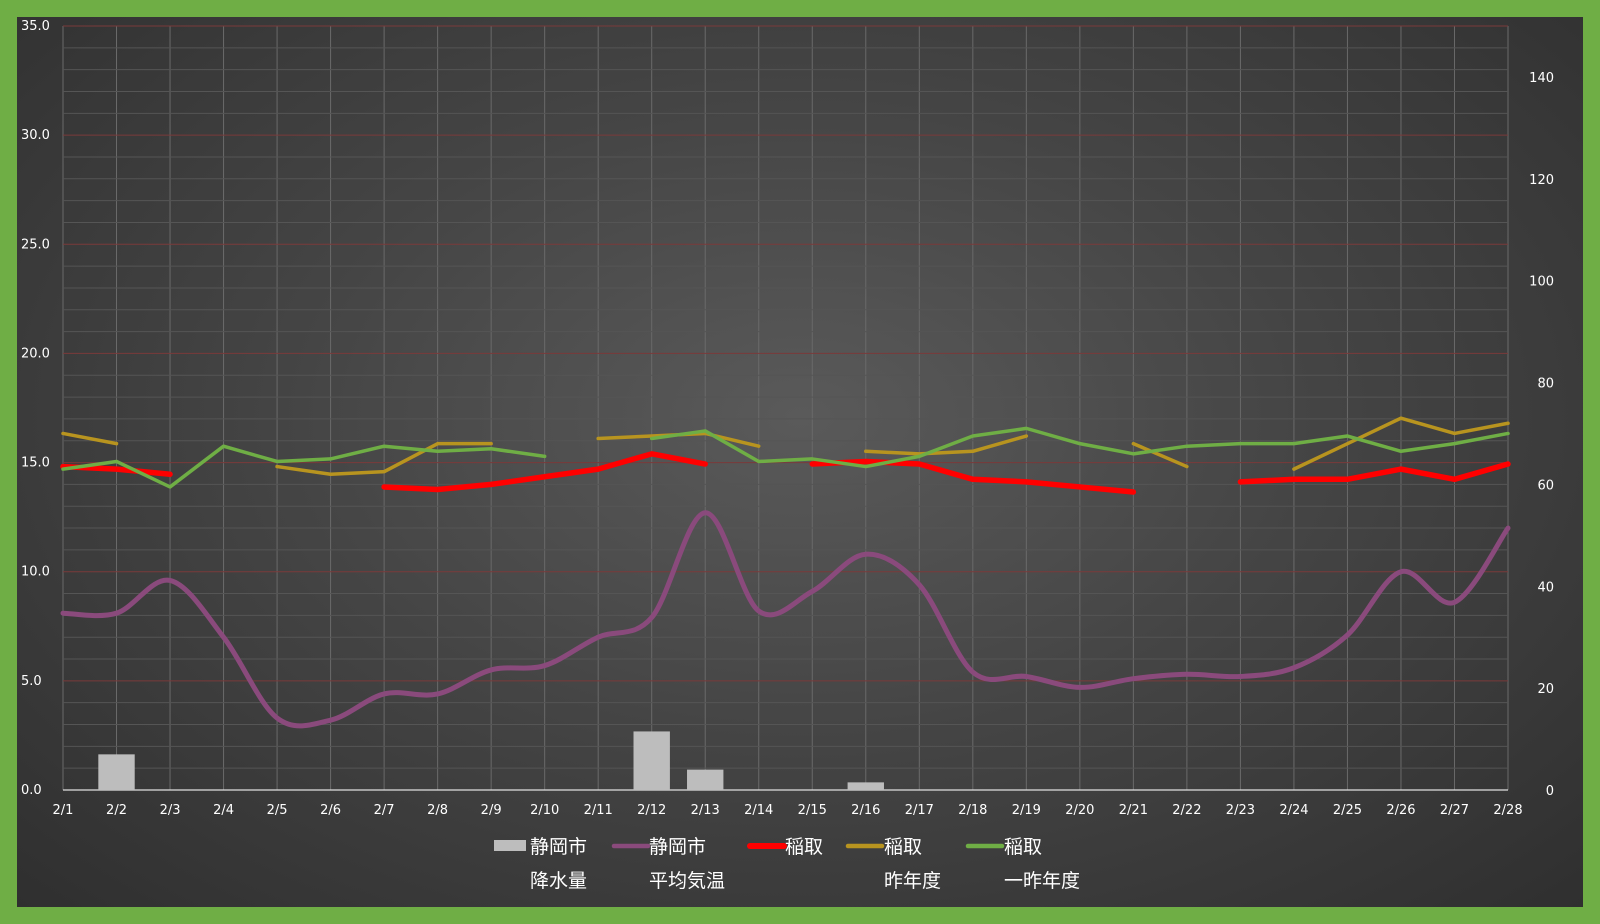 This screenshot has width=1600, height=924. What do you see at coordinates (1545, 689) in the screenshot?
I see `y-right-tick-label: 20` at bounding box center [1545, 689].